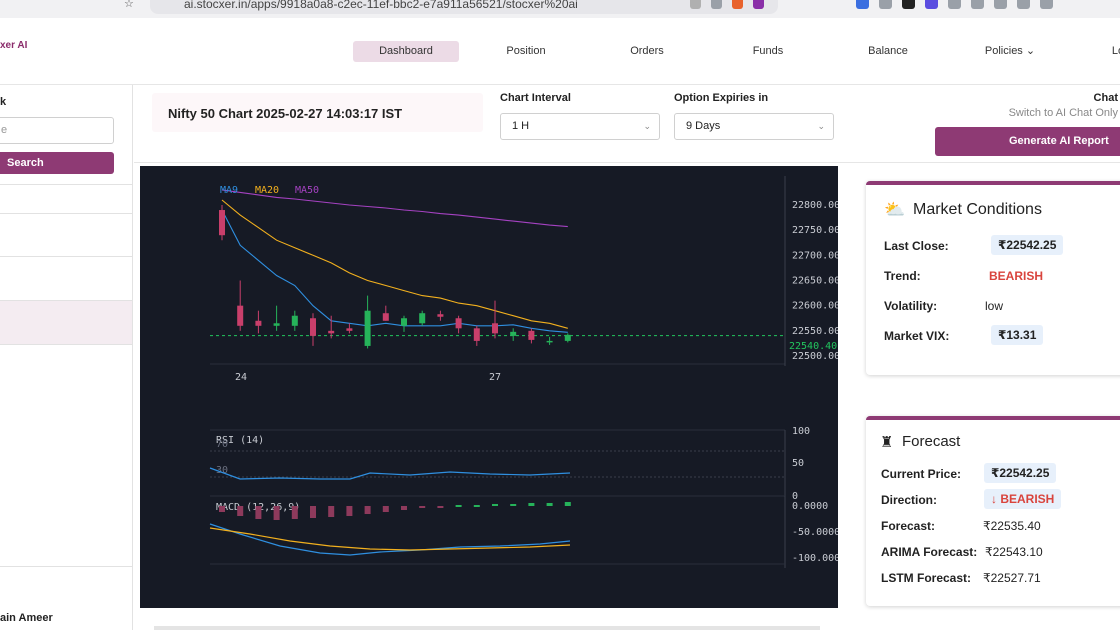 The height and width of the screenshot is (630, 1120). I want to click on app-logo: xer AI, so click(14, 45).